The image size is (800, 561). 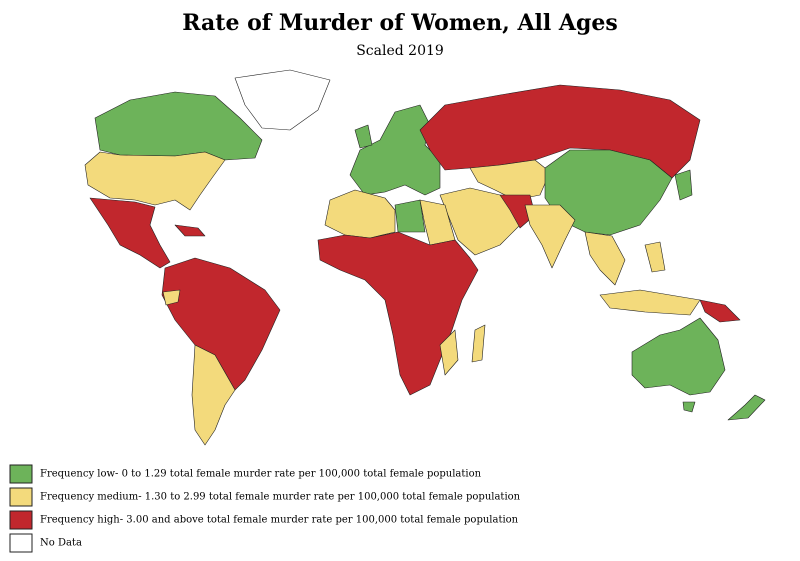 I want to click on legend-label: No Data, so click(x=61, y=543).